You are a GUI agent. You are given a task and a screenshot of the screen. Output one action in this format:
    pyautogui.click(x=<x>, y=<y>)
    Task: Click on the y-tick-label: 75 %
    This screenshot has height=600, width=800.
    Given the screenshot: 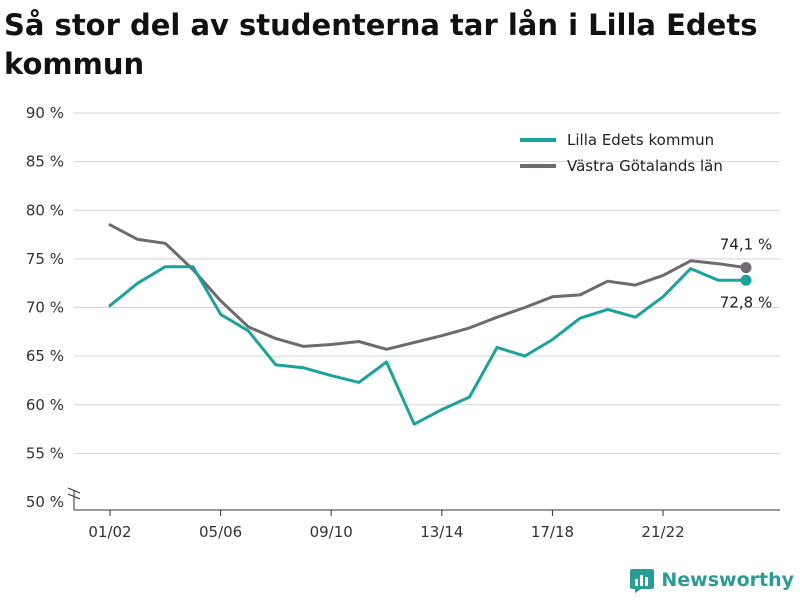 What is the action you would take?
    pyautogui.click(x=45, y=259)
    